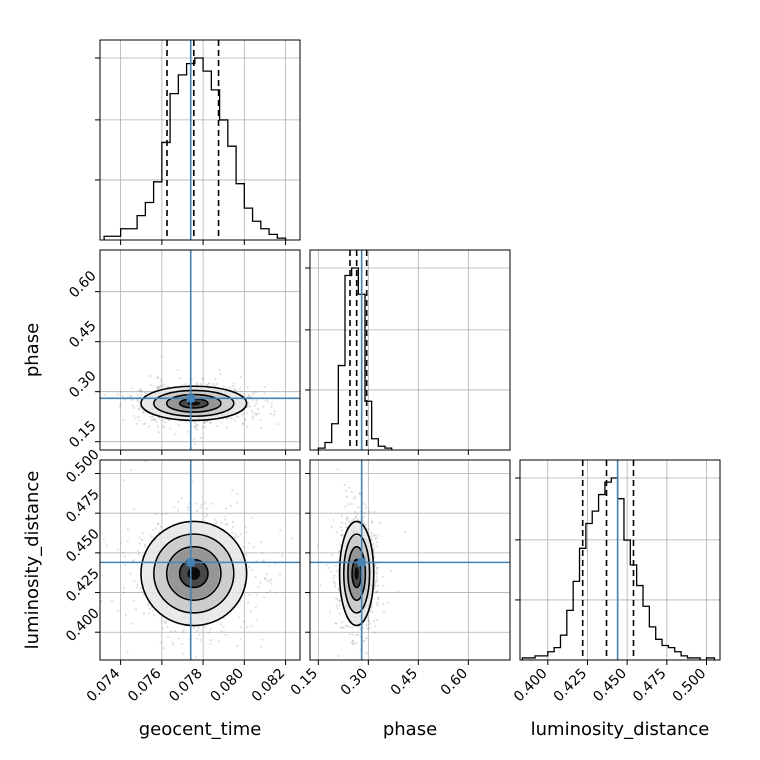  I want to click on grid-lines, so click(620, 560).